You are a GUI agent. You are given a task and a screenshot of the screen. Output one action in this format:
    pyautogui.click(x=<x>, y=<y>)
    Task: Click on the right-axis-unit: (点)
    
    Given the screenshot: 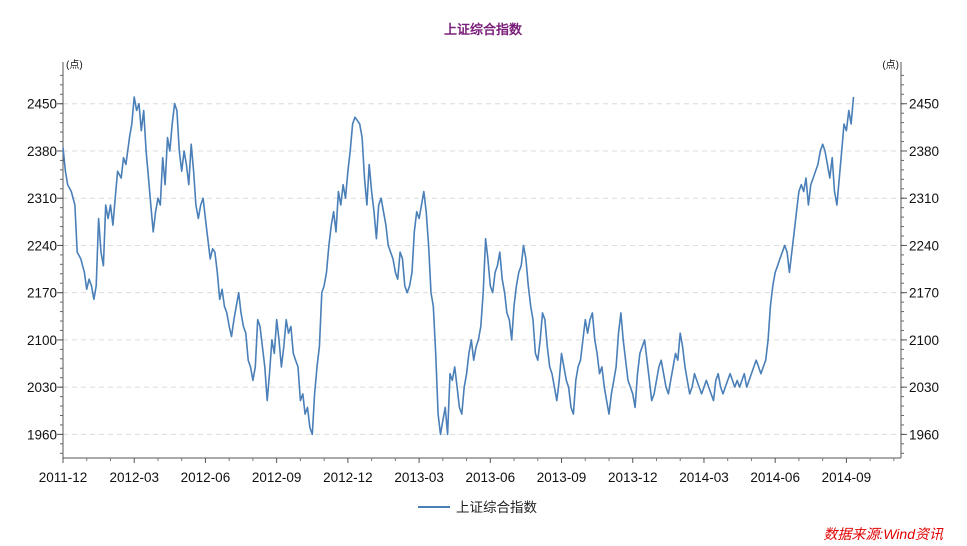 What is the action you would take?
    pyautogui.click(x=890, y=65)
    